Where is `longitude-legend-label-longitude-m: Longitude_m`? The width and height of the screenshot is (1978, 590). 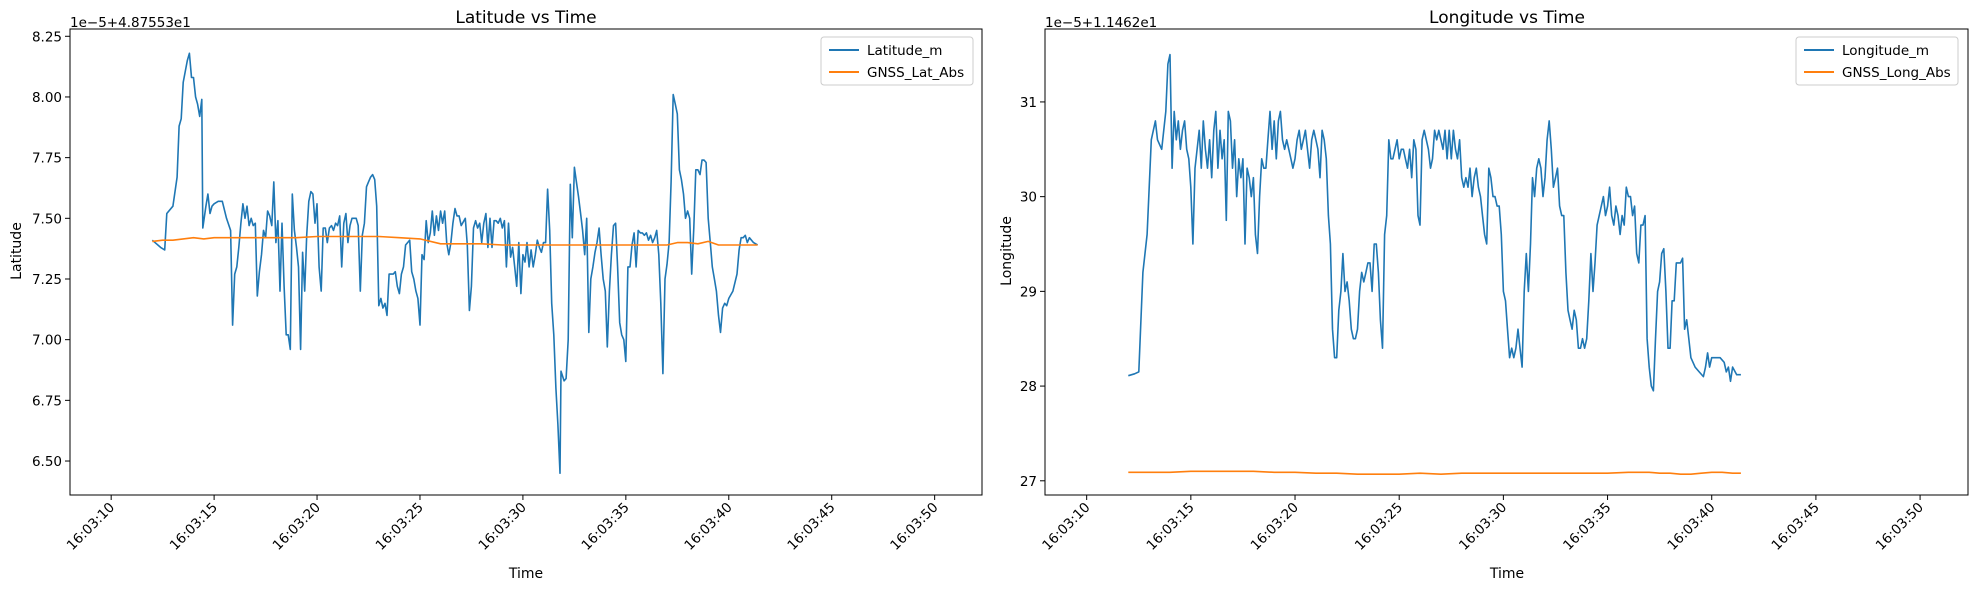 longitude-legend-label-longitude-m: Longitude_m is located at coordinates (1885, 51).